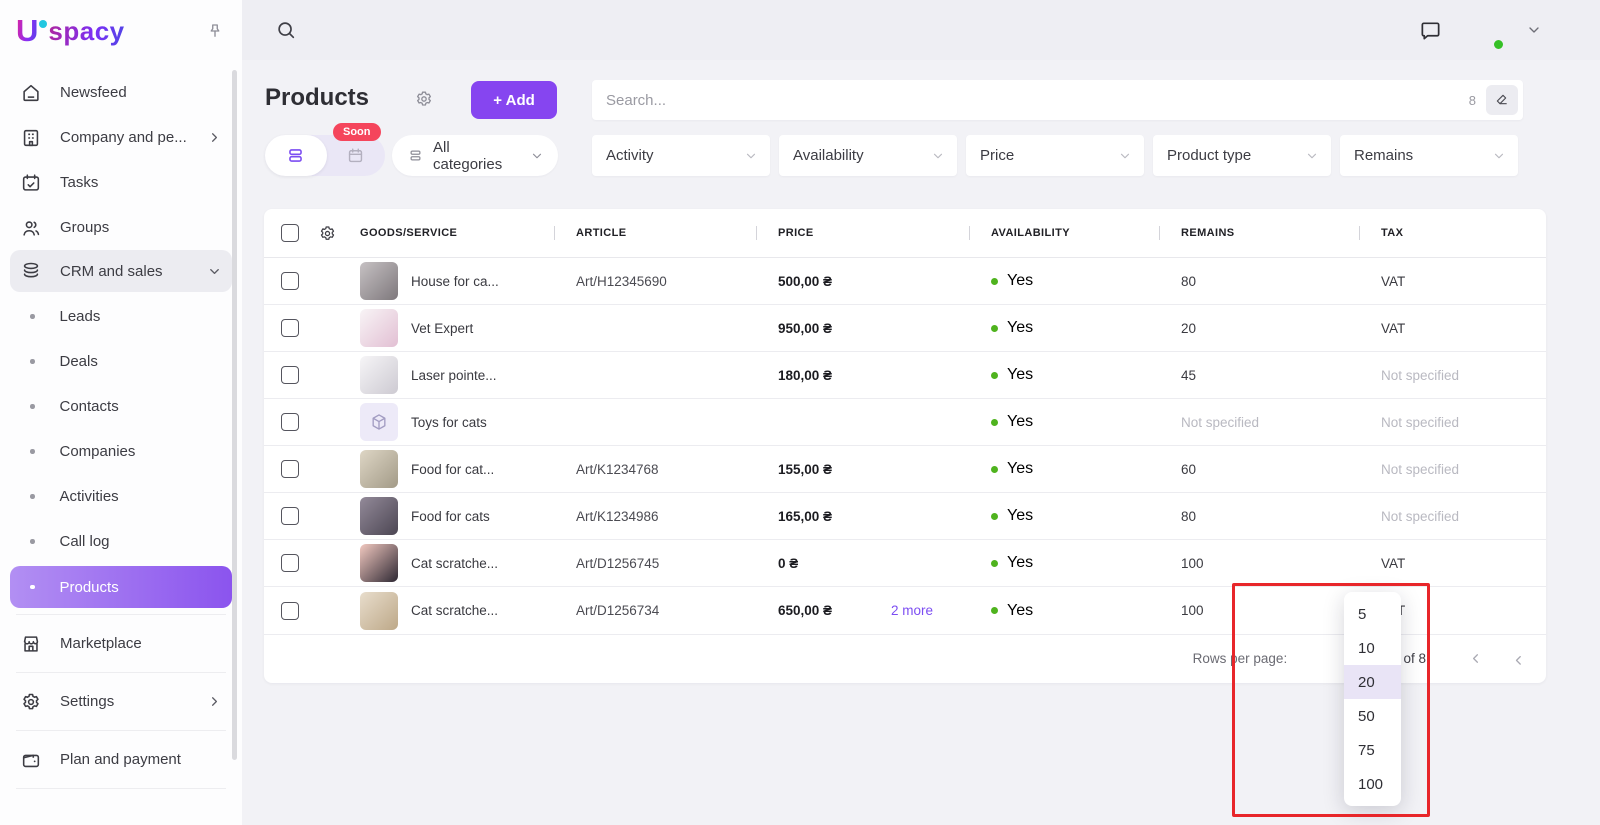 The width and height of the screenshot is (1600, 825). I want to click on users-icon, so click(31, 228).